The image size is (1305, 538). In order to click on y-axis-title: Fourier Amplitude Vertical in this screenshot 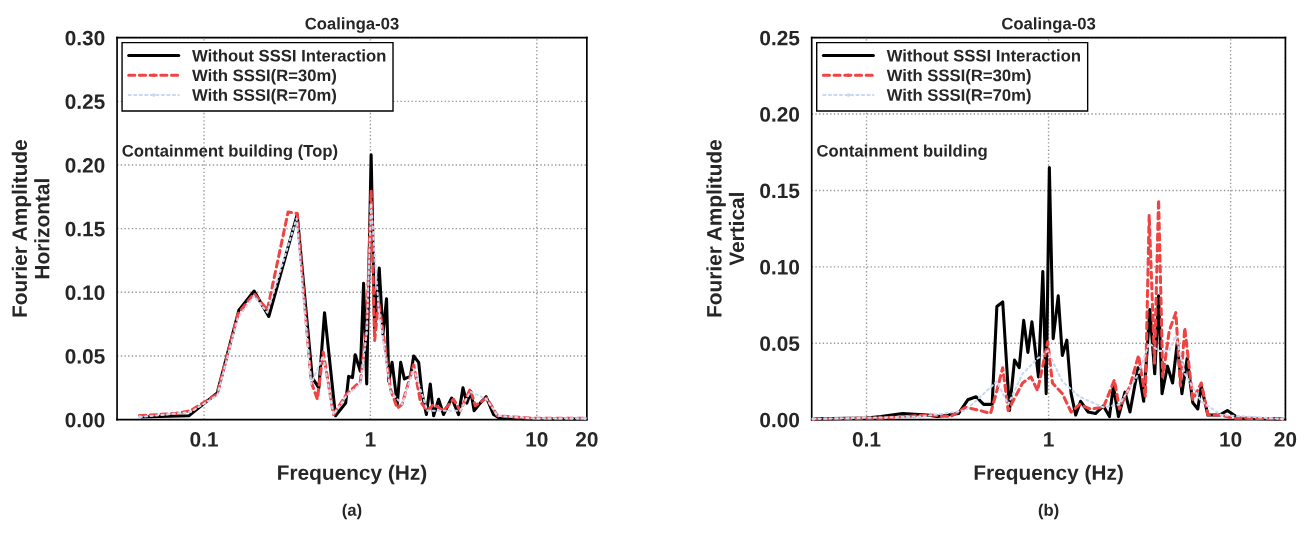, I will do `click(725, 228)`.